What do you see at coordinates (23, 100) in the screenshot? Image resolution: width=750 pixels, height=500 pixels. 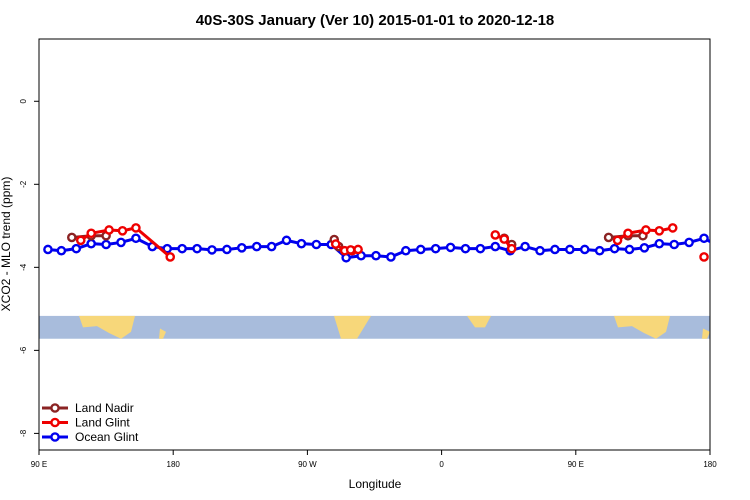 I see `y-tick-label: 0` at bounding box center [23, 100].